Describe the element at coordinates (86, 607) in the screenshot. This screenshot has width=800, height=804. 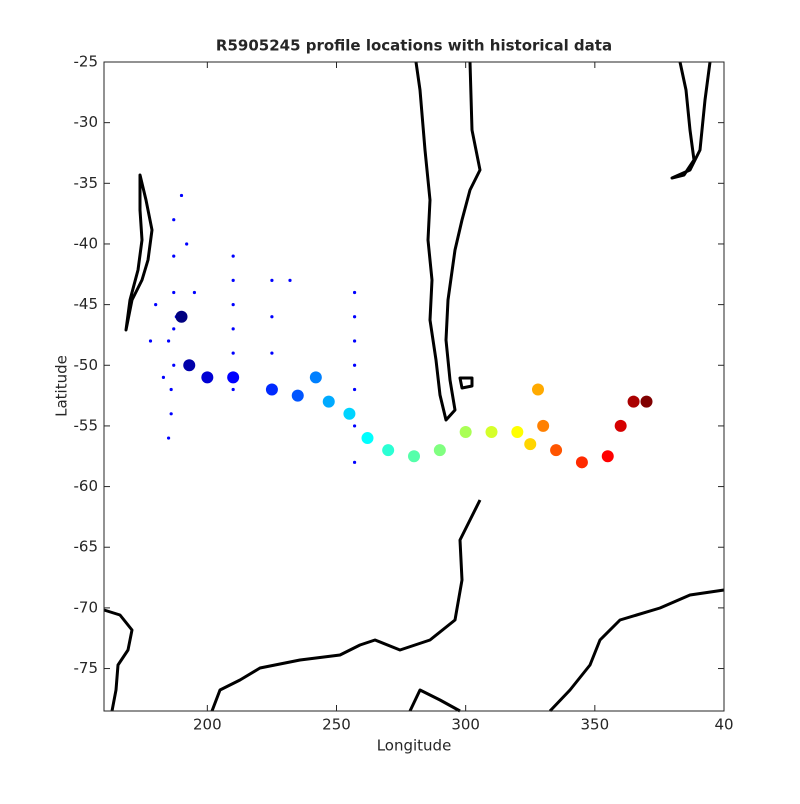
I see `y-tick-label: -70` at that location.